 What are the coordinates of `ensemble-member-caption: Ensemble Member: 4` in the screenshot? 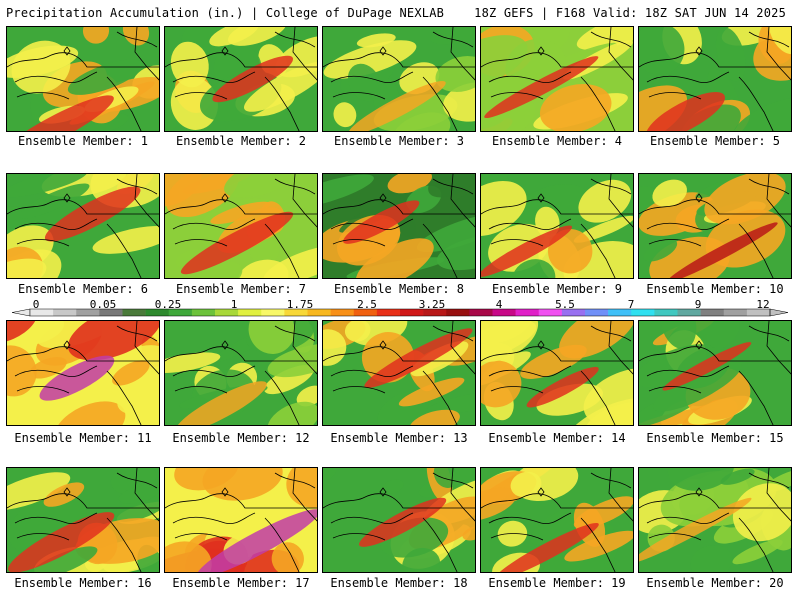 It's located at (557, 141).